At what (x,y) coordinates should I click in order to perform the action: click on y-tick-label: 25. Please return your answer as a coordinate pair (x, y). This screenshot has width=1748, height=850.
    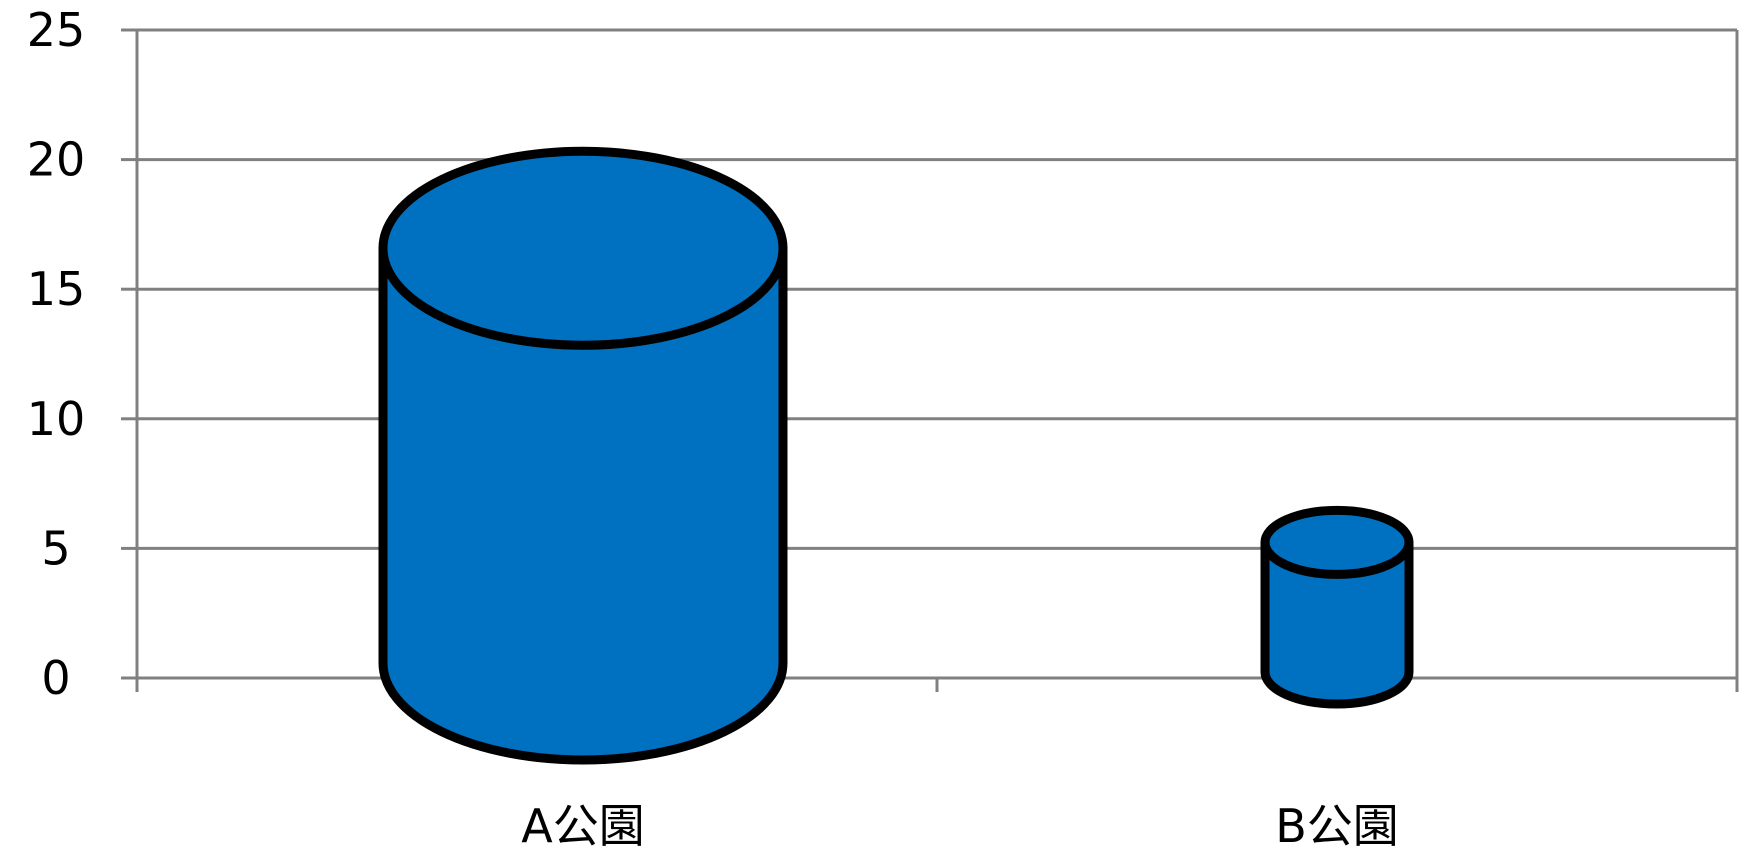
    Looking at the image, I should click on (56, 30).